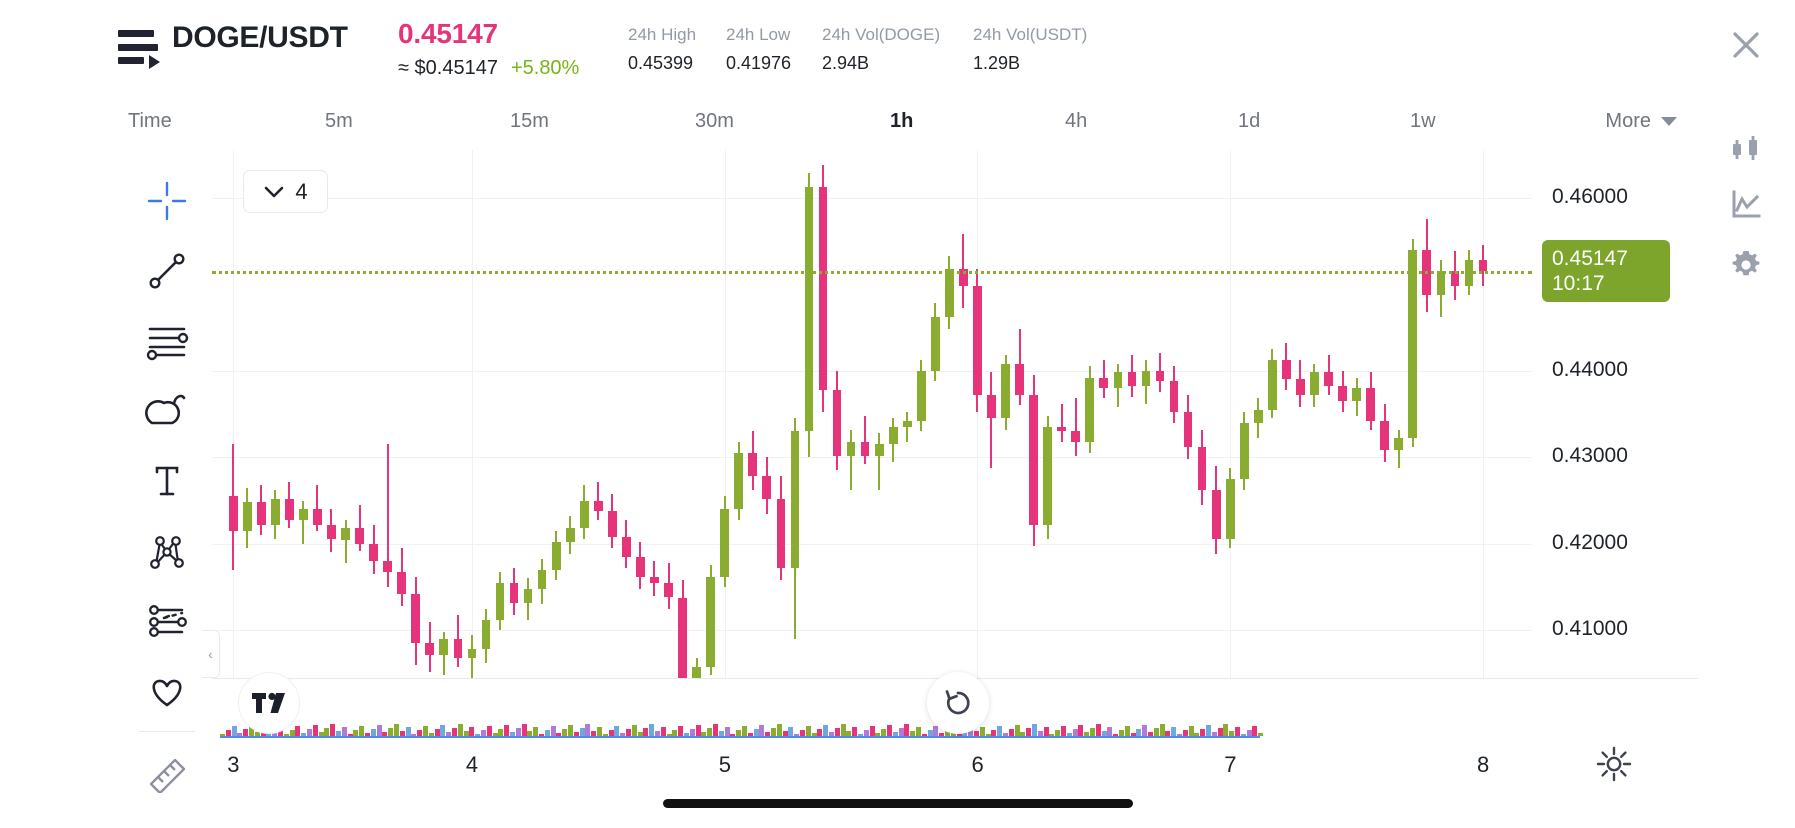 The height and width of the screenshot is (828, 1795). What do you see at coordinates (1614, 764) in the screenshot?
I see `chart-settings-gear-icon` at bounding box center [1614, 764].